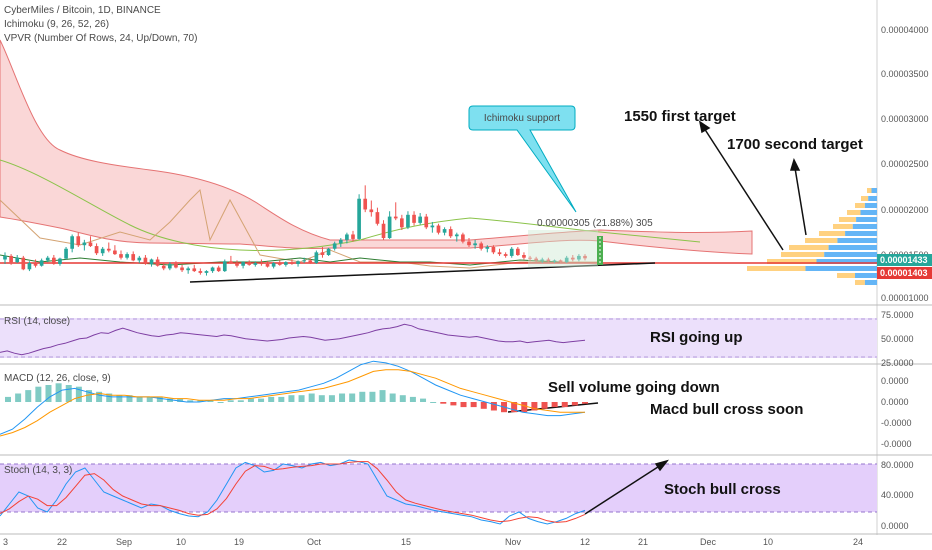 This screenshot has height=550, width=932. I want to click on price-tick: 0.00001000, so click(905, 298).